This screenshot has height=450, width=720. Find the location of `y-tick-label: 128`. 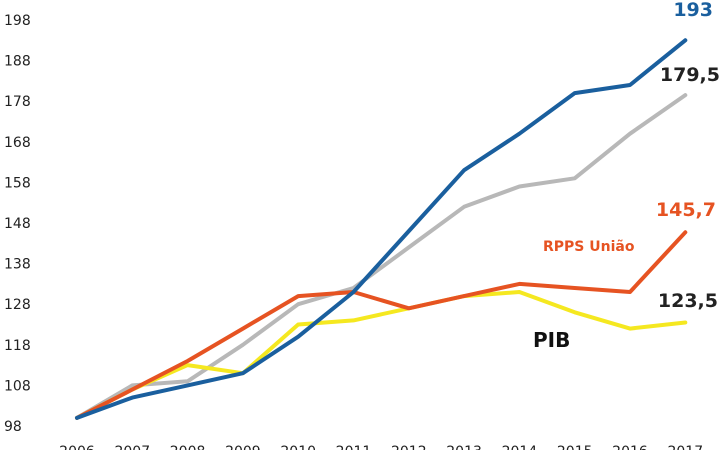

y-tick-label: 128 is located at coordinates (17, 305).